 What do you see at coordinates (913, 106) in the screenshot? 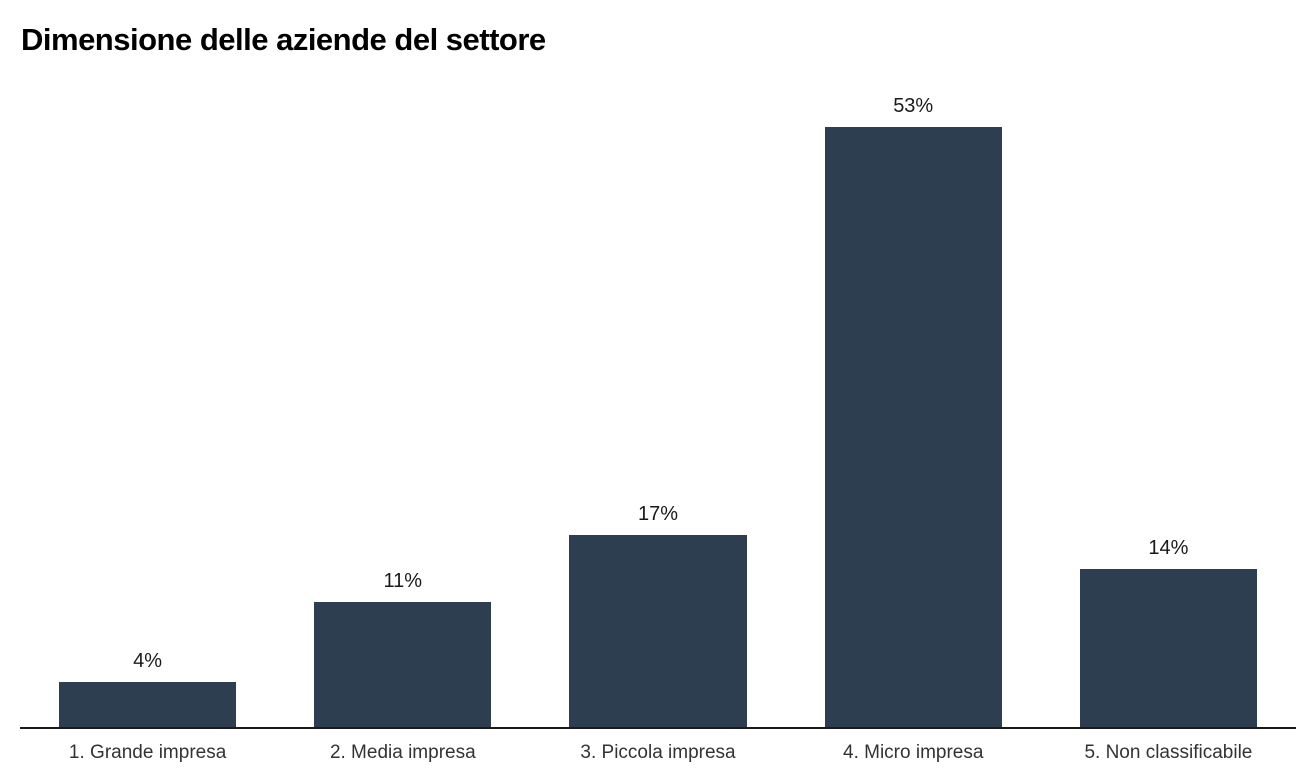
I see `bar-value-label: 53%` at bounding box center [913, 106].